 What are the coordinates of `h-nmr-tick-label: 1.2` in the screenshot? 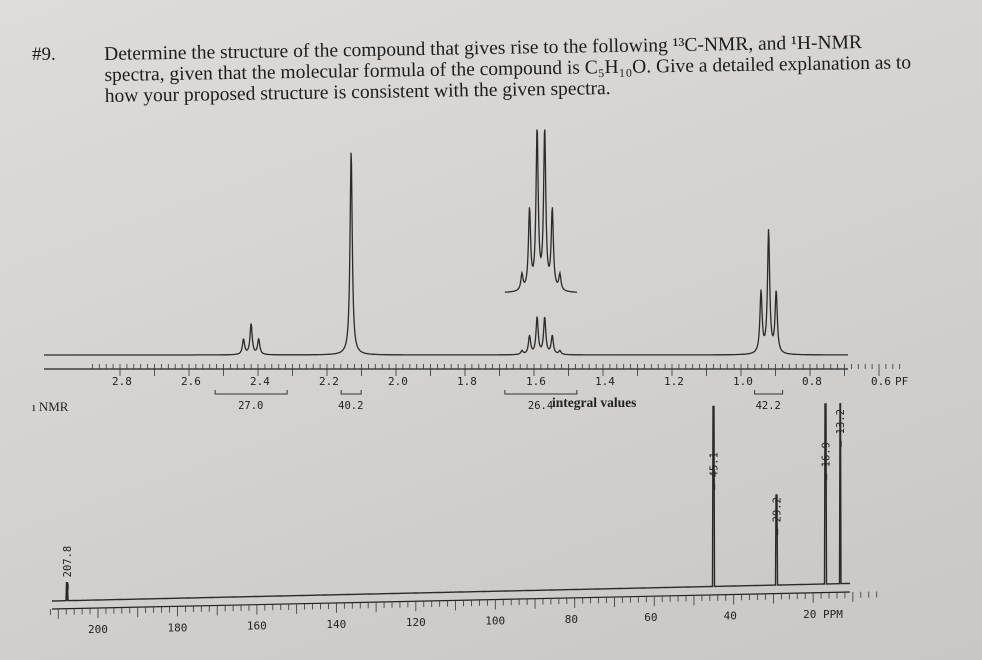 It's located at (674, 381).